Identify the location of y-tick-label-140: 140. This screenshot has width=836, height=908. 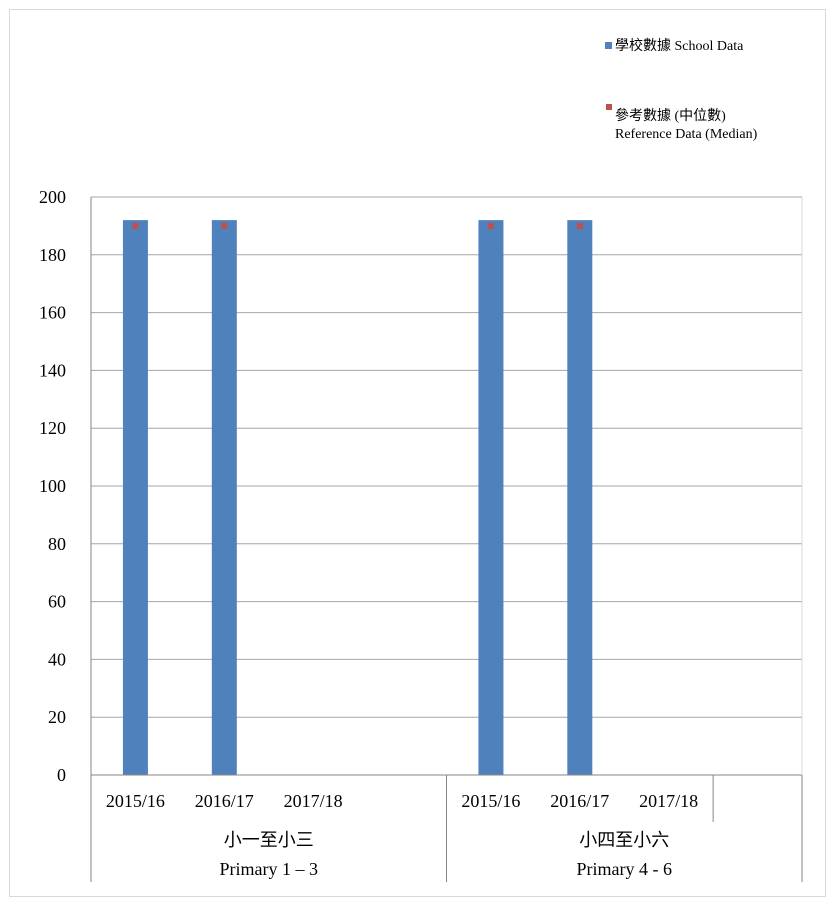
(52, 370).